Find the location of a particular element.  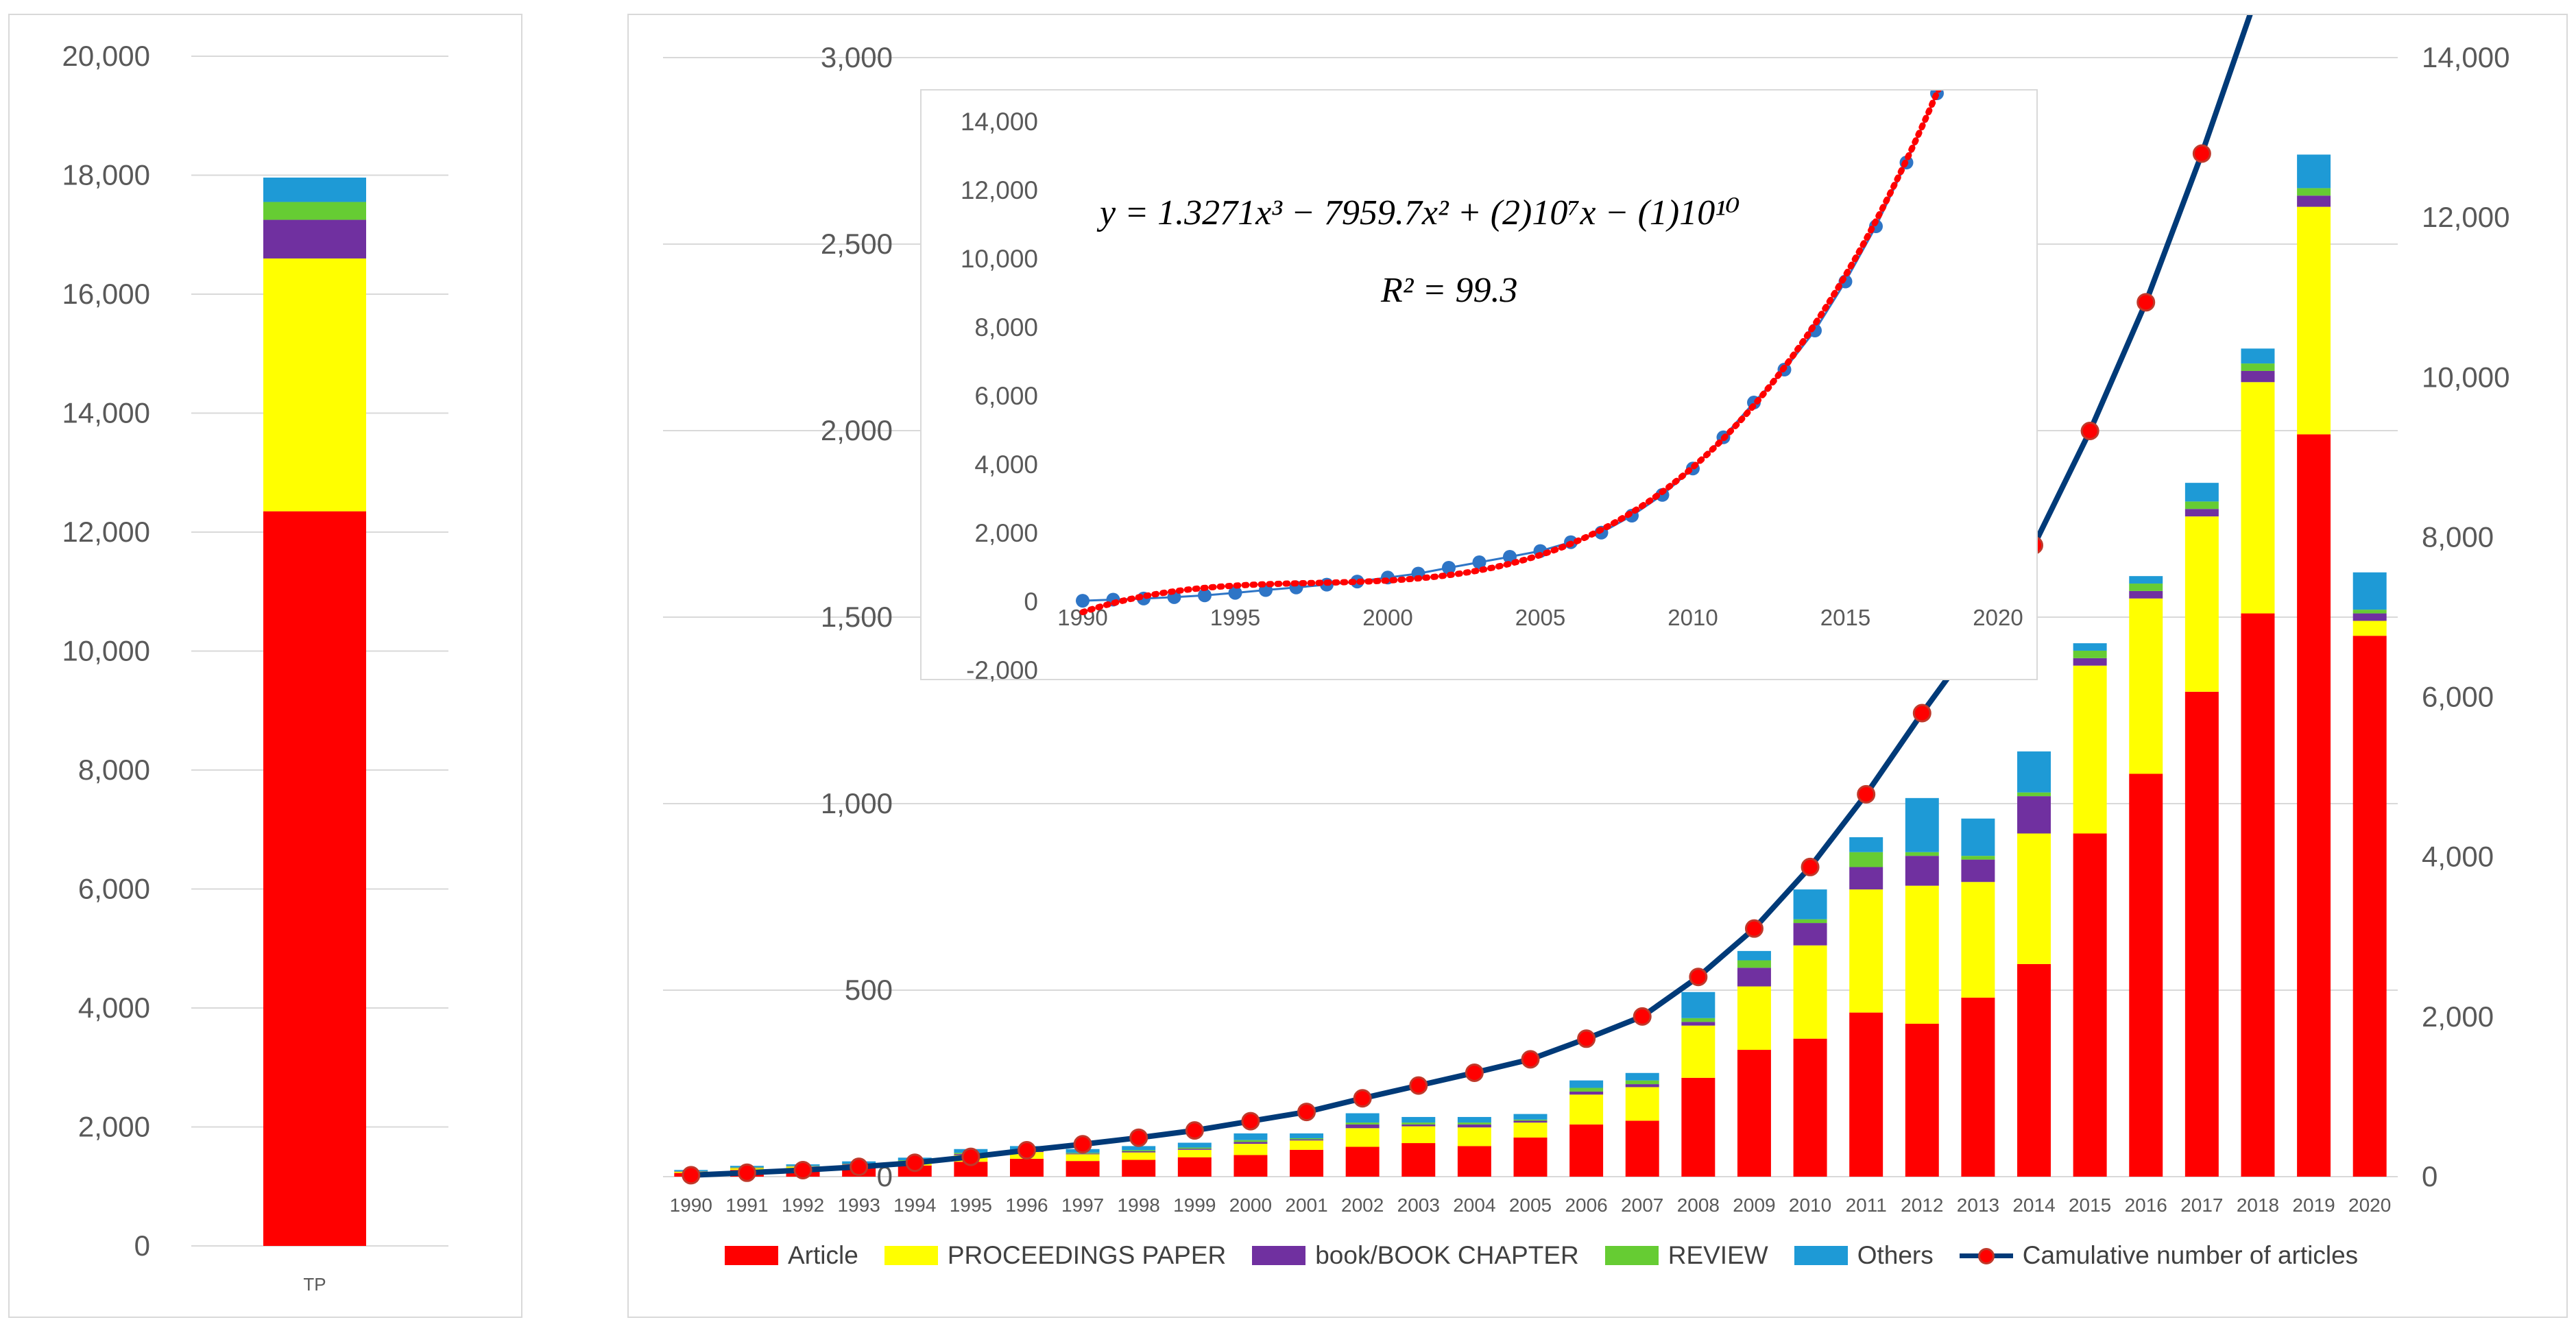

legend-label-review: REVIEW is located at coordinates (1718, 1255).